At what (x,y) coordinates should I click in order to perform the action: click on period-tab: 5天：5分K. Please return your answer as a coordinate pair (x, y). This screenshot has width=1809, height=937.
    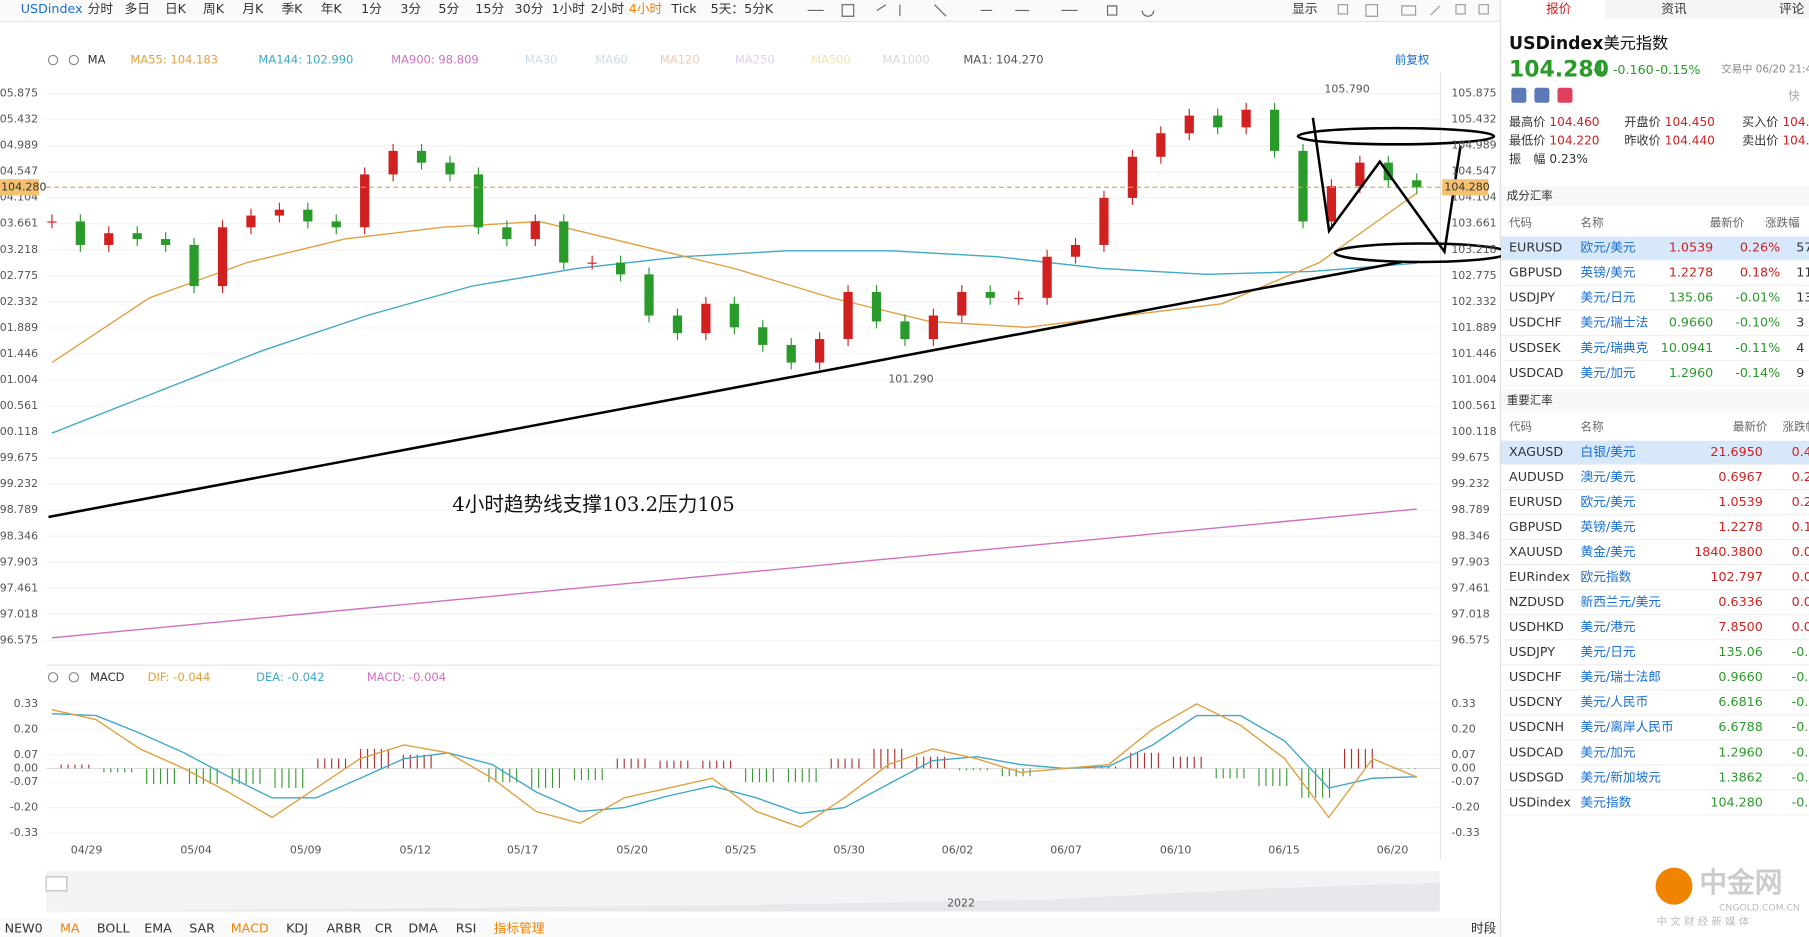
    Looking at the image, I should click on (742, 8).